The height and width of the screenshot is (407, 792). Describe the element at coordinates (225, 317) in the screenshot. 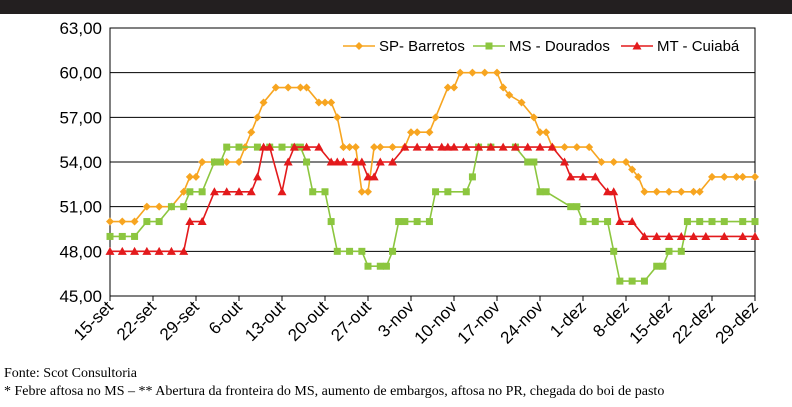

I see `x-tick-label: 6-out` at that location.